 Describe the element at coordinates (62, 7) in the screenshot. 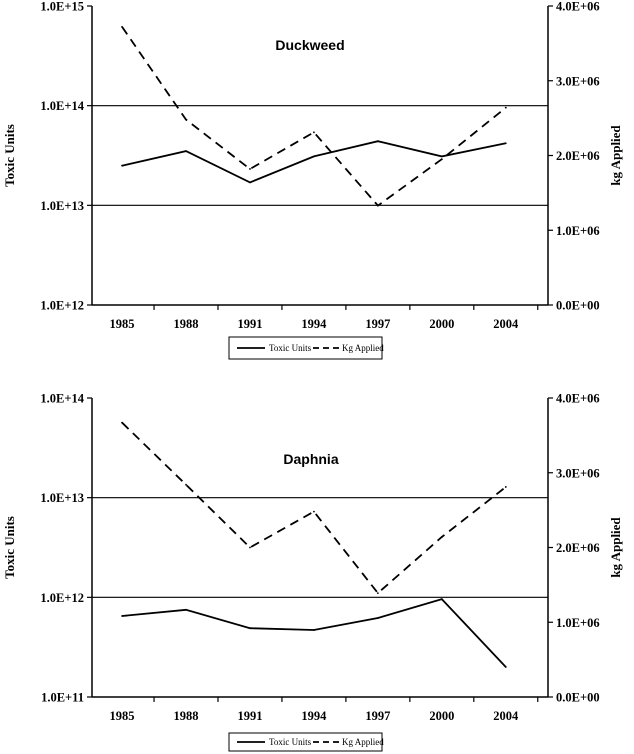

I see `left-tick-label: 1.0E+15` at that location.